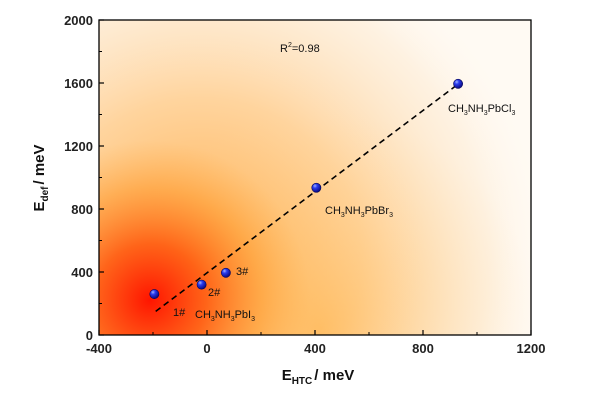  Describe the element at coordinates (99, 348) in the screenshot. I see `x-tick-label: -400` at that location.